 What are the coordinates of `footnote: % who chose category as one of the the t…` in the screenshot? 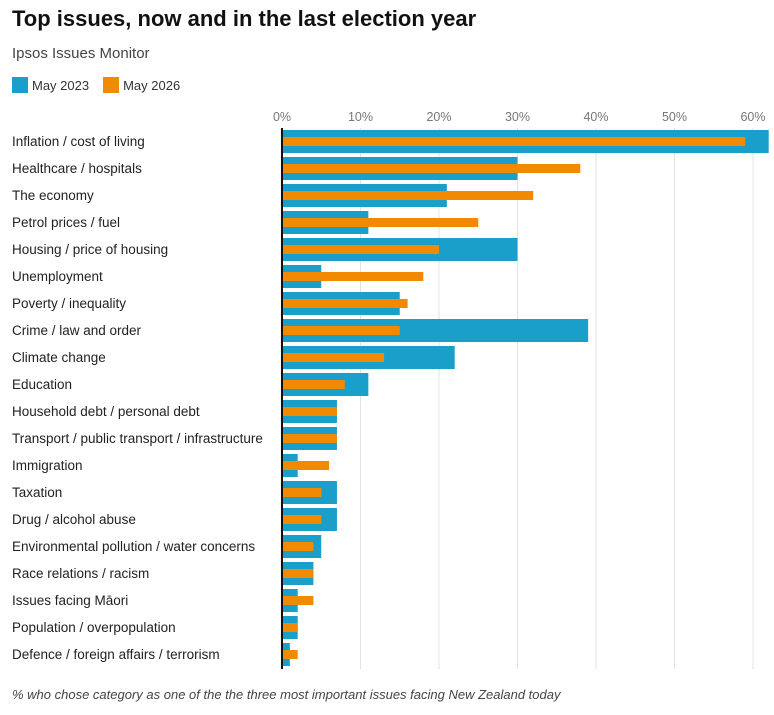 It's located at (286, 694).